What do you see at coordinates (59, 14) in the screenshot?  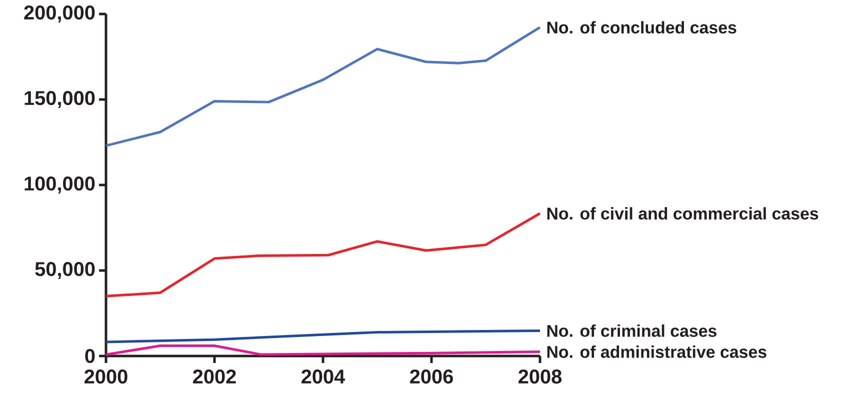 I see `y-tick-label: 200,000` at bounding box center [59, 14].